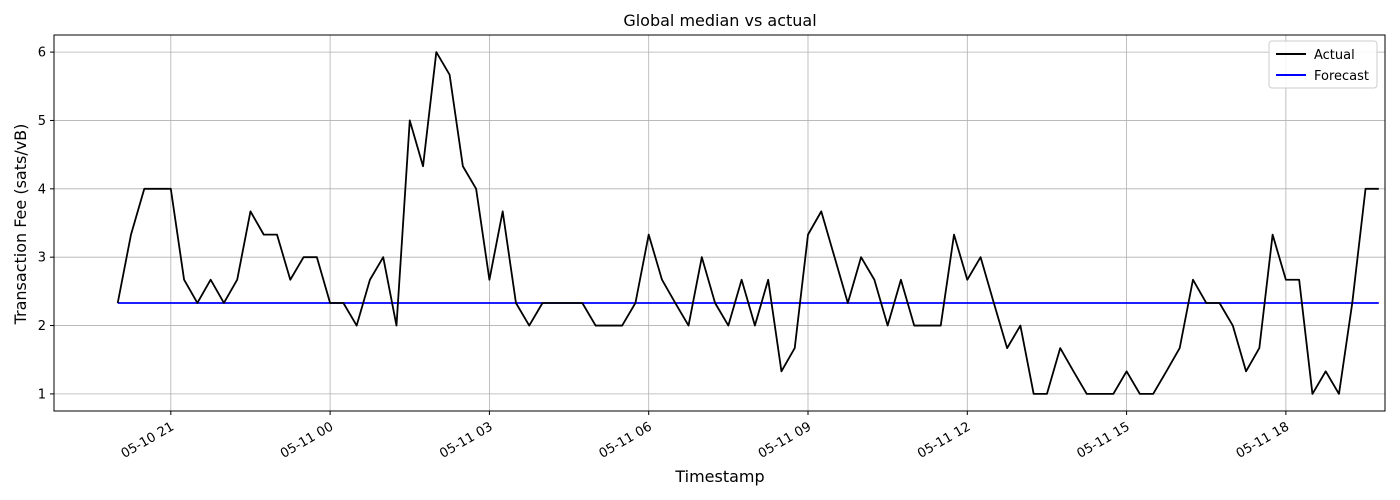  What do you see at coordinates (20, 225) in the screenshot?
I see `y-axis-label: Transaction Fee (sats/vB)` at bounding box center [20, 225].